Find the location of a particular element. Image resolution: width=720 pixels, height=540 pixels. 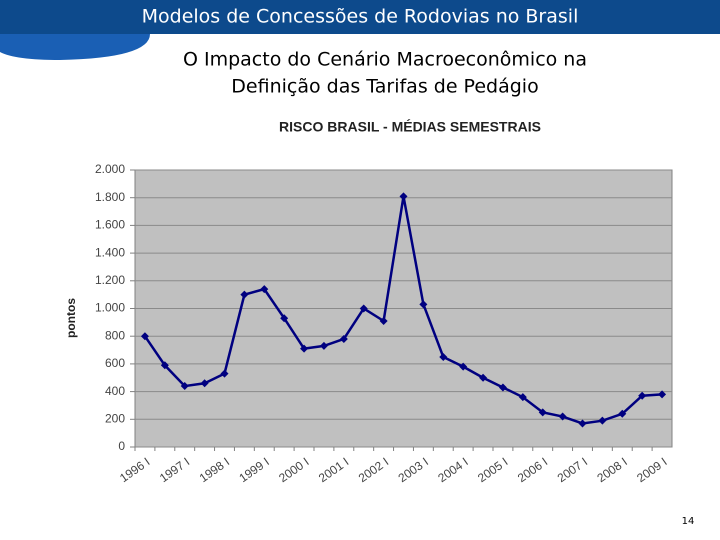

y-tick-label: 1.600 is located at coordinates (110, 225).